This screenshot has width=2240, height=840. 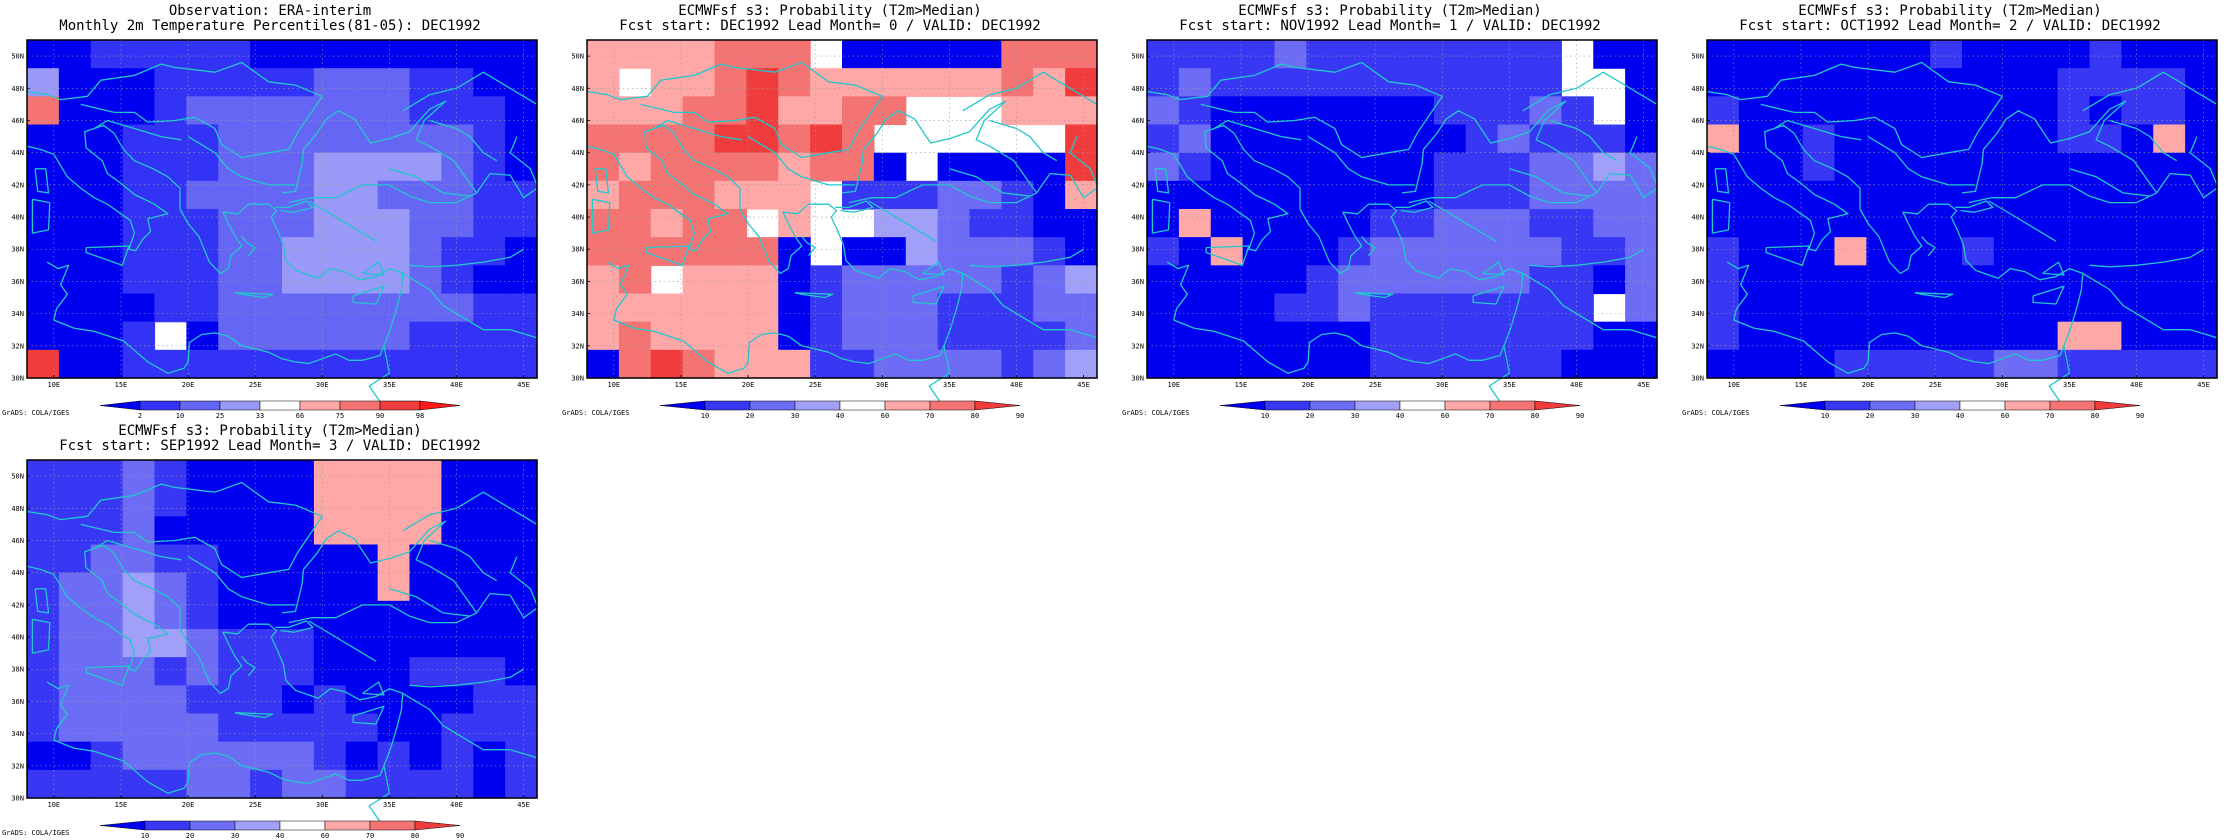 What do you see at coordinates (270, 431) in the screenshot?
I see `panel-title: ECMWFsf s3: Probability (T2m>Median)` at bounding box center [270, 431].